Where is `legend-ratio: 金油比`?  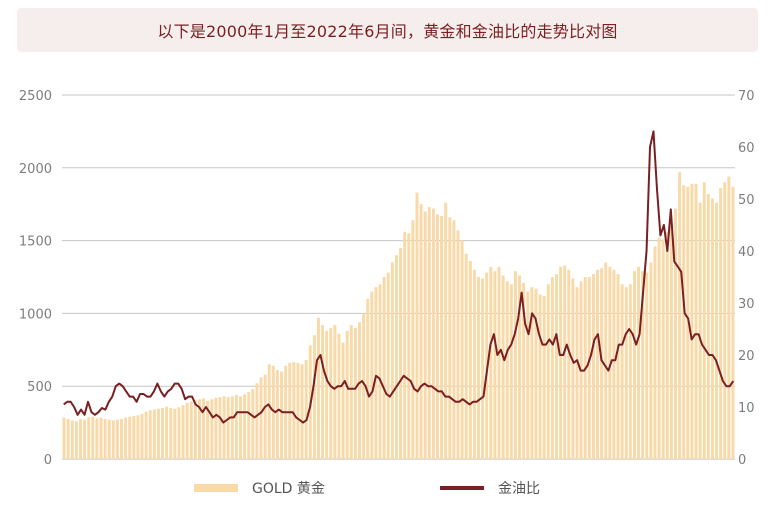
legend-ratio: 金油比 is located at coordinates (490, 488).